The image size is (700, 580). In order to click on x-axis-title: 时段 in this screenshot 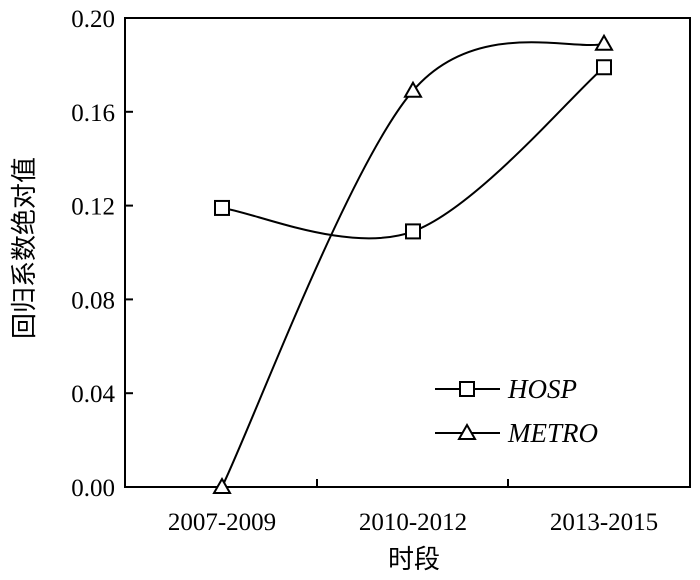, I will do `click(414, 560)`.